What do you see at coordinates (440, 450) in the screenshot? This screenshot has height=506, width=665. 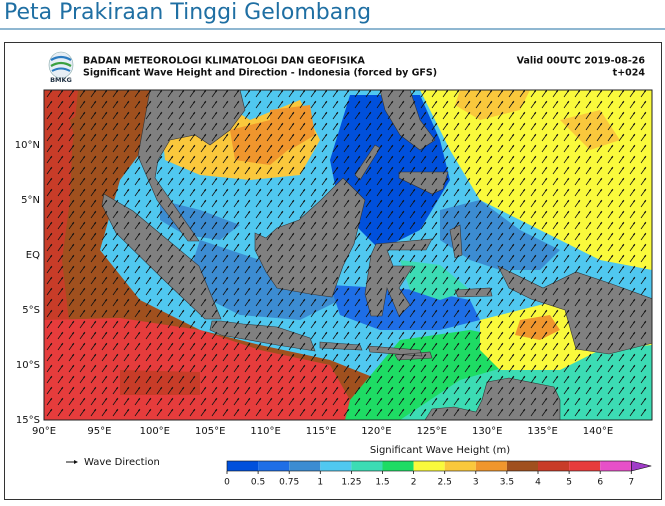 I see `colorbar-title: Significant Wave Height (m)` at bounding box center [440, 450].